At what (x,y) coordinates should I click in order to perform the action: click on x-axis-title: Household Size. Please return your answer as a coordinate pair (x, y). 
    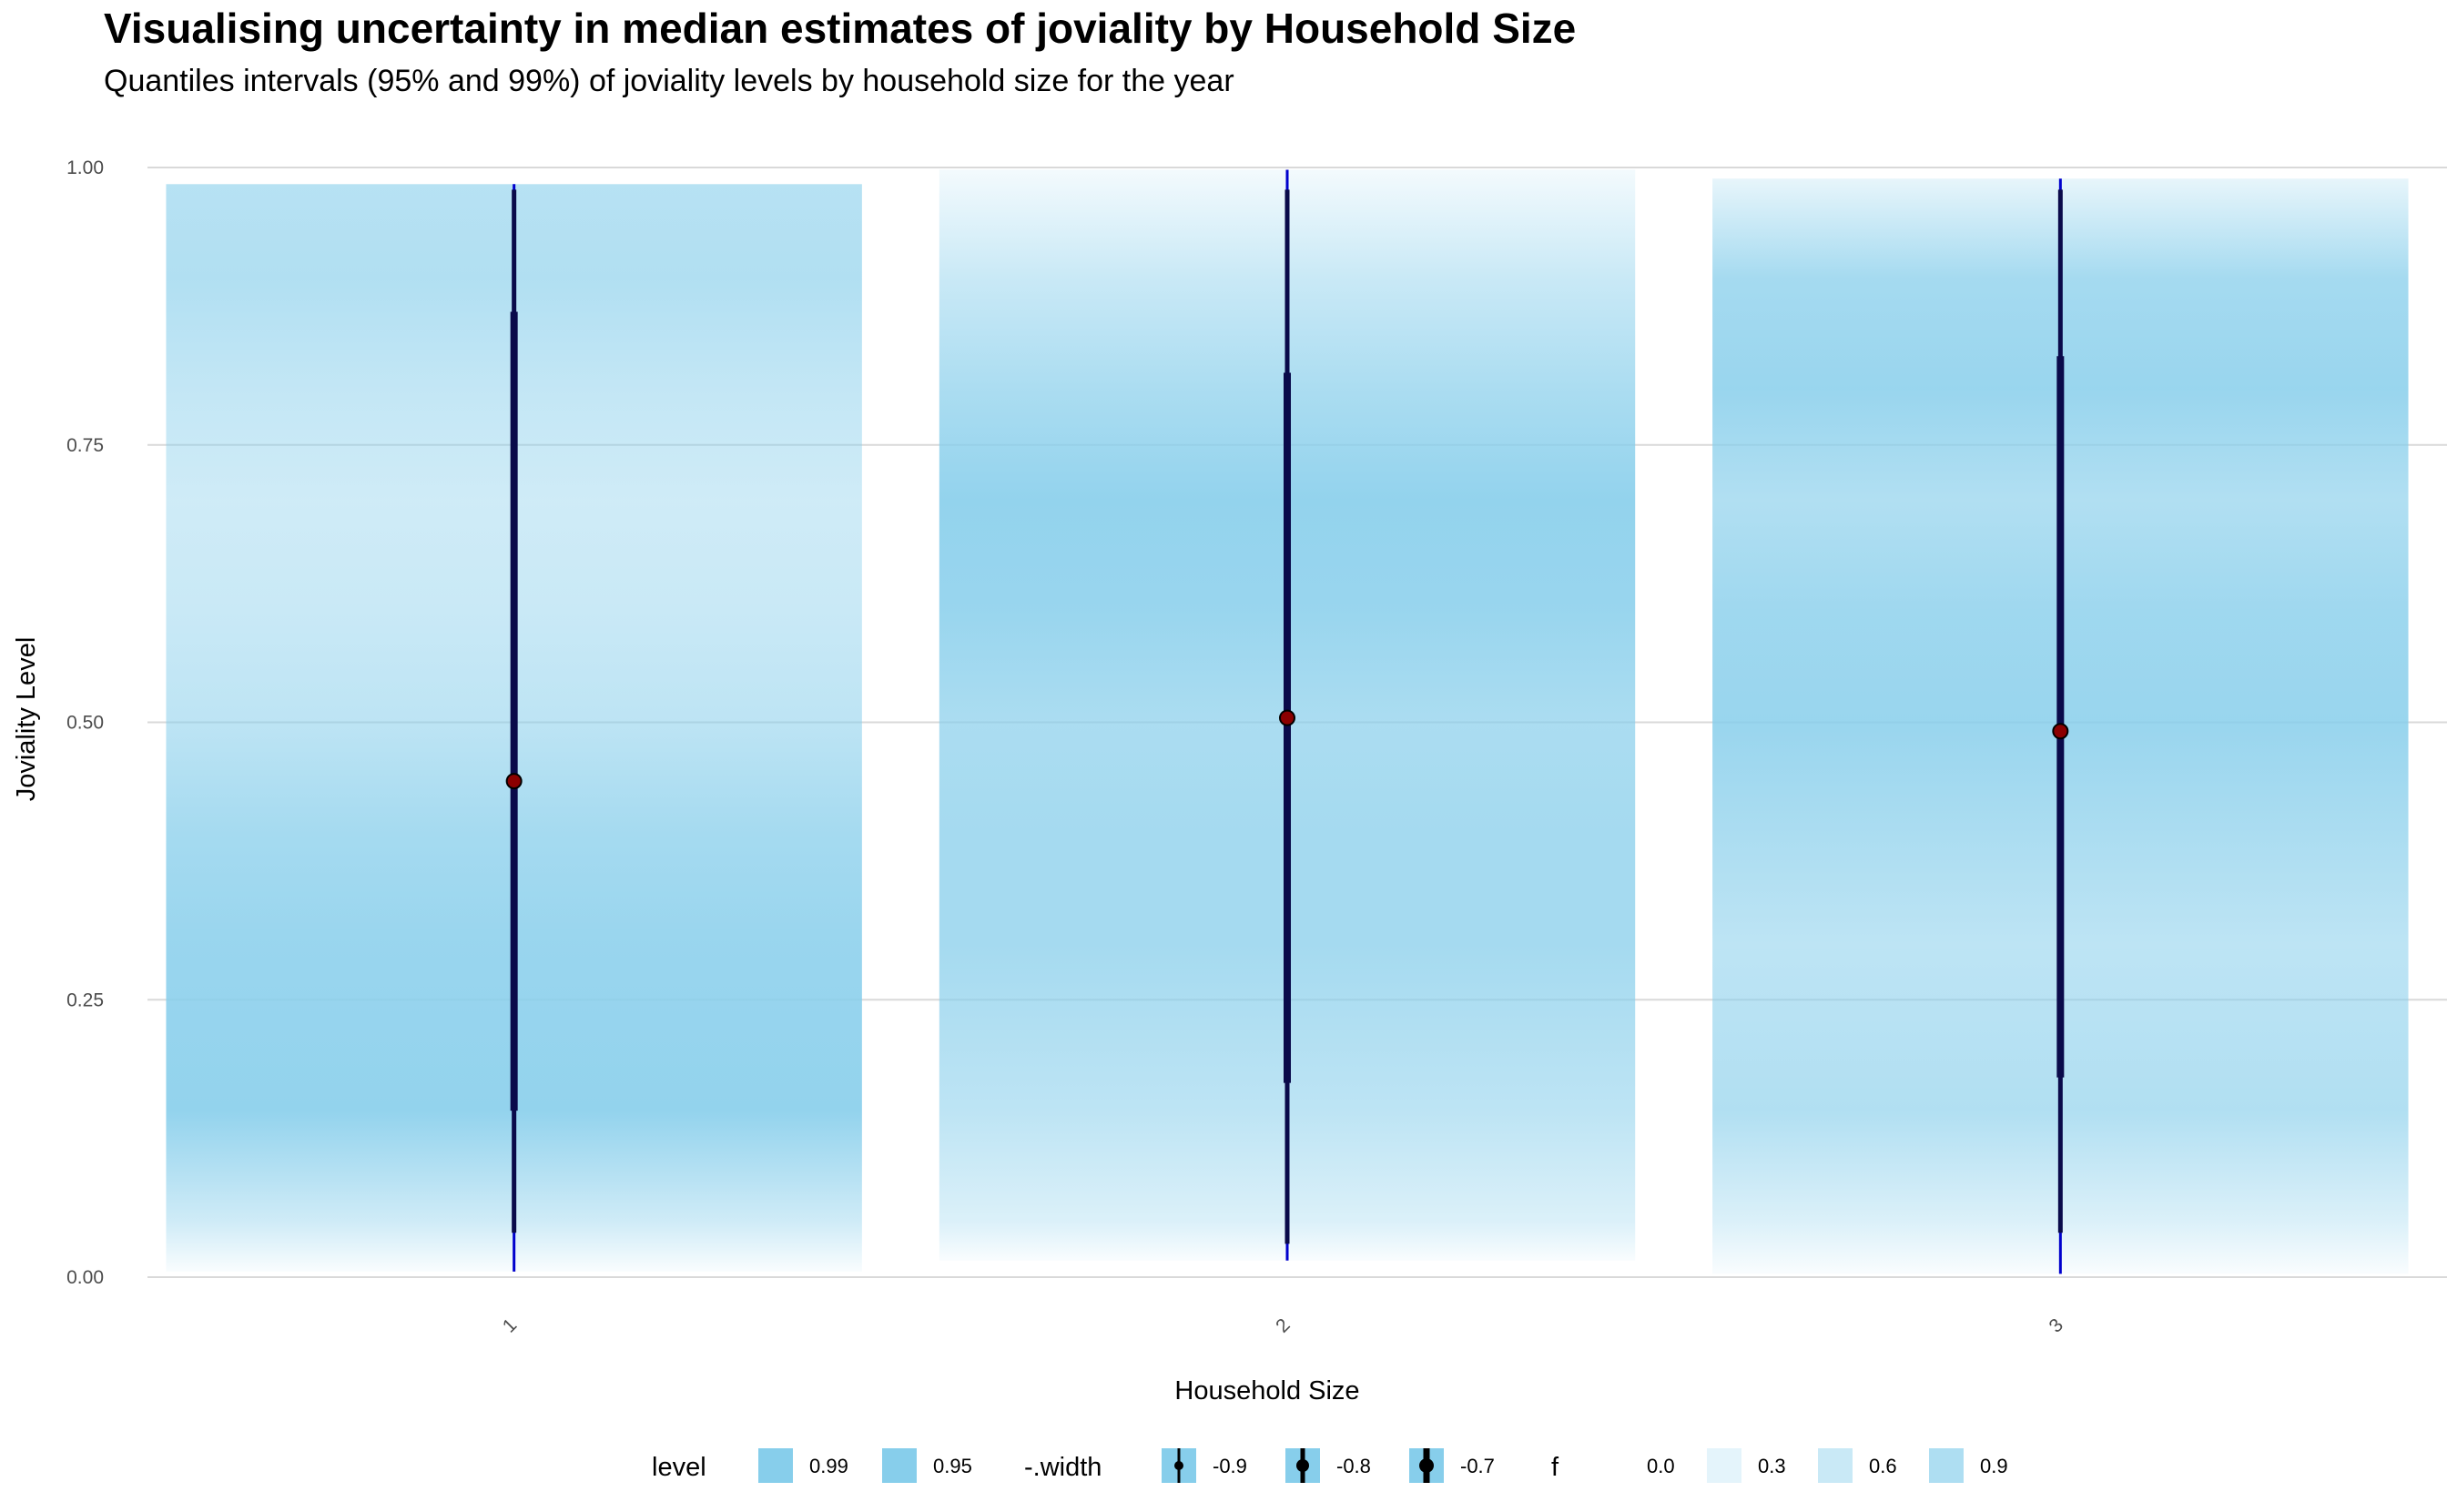
    Looking at the image, I should click on (1266, 1390).